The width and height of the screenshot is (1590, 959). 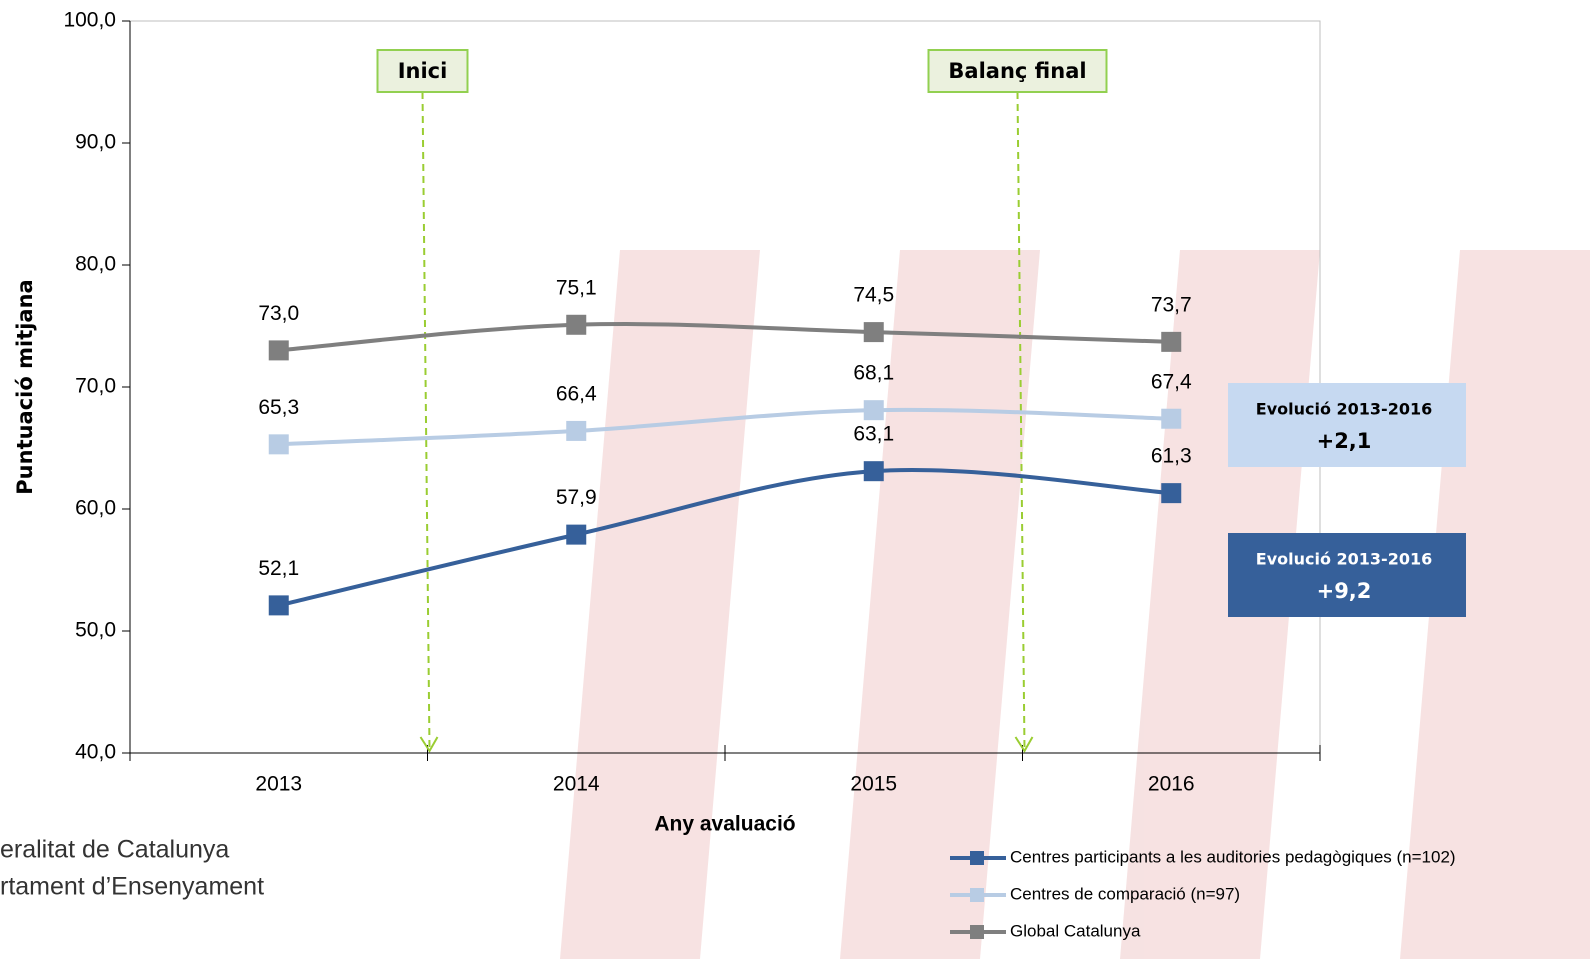 What do you see at coordinates (873, 373) in the screenshot?
I see `data-label: 68,1` at bounding box center [873, 373].